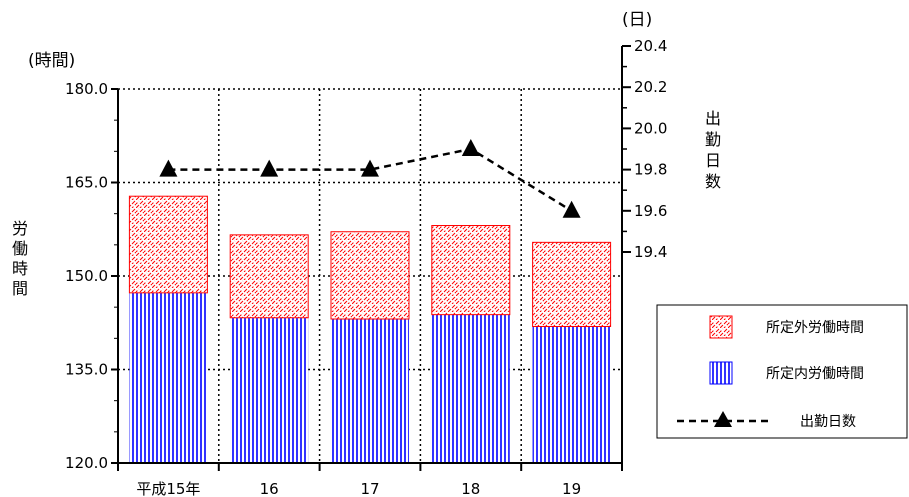 This screenshot has width=909, height=497. Describe the element at coordinates (20, 248) in the screenshot. I see `axis-title-char: 働` at that location.